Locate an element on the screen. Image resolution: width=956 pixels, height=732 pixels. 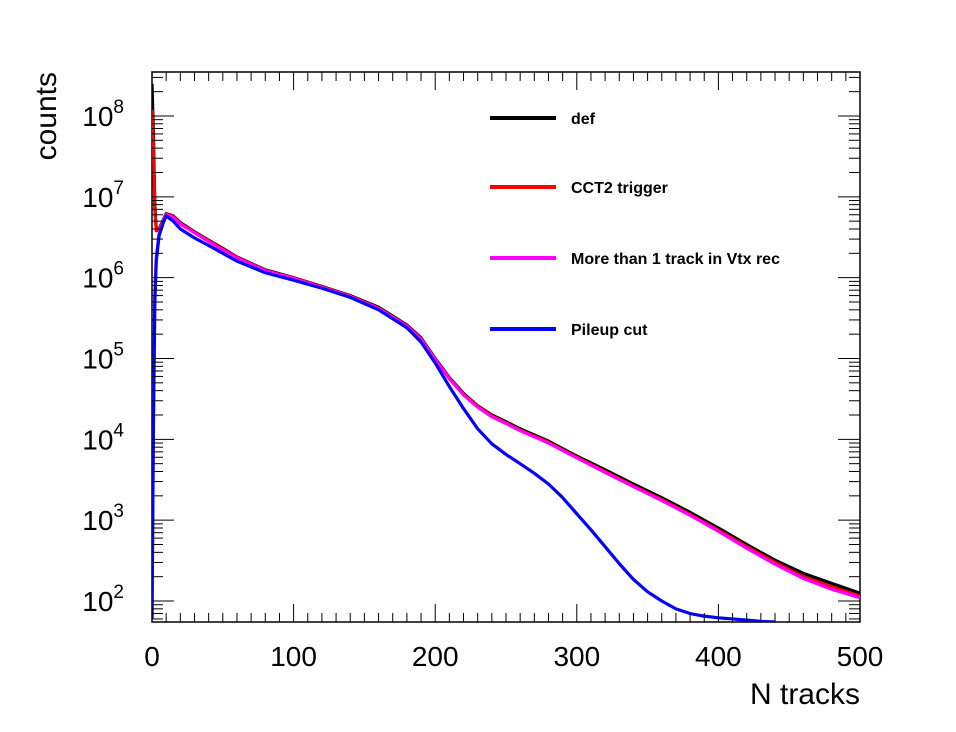
x-tick-label: 400 is located at coordinates (718, 656).